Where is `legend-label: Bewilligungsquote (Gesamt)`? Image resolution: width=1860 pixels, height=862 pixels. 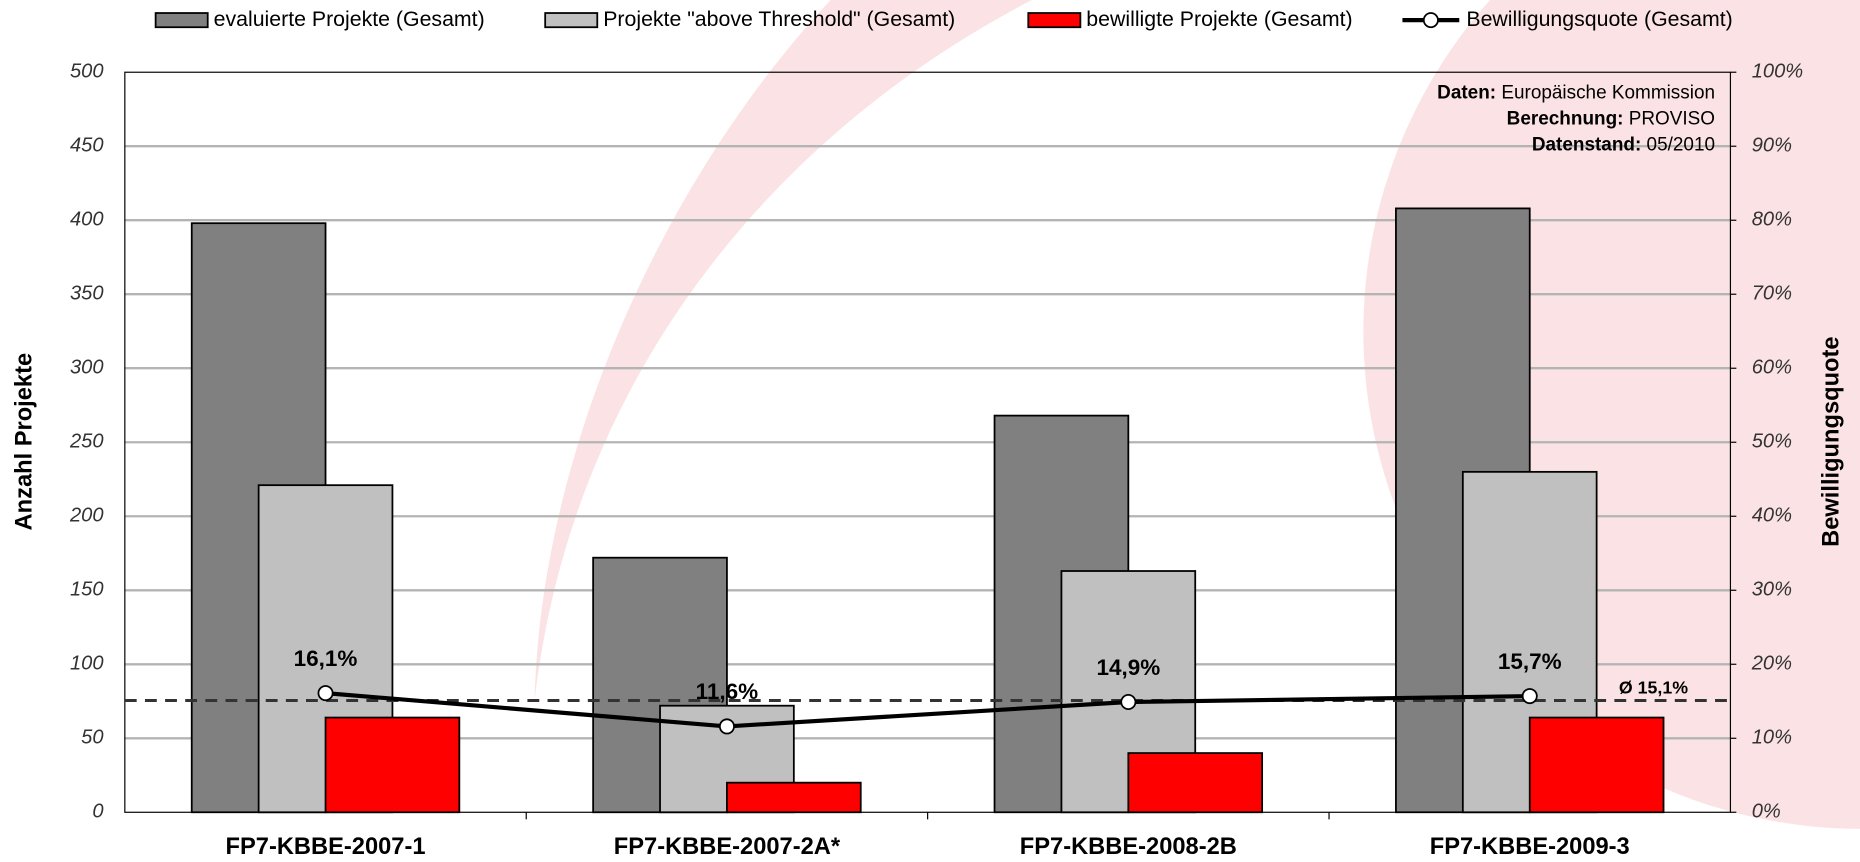 legend-label: Bewilligungsquote (Gesamt) is located at coordinates (1599, 19).